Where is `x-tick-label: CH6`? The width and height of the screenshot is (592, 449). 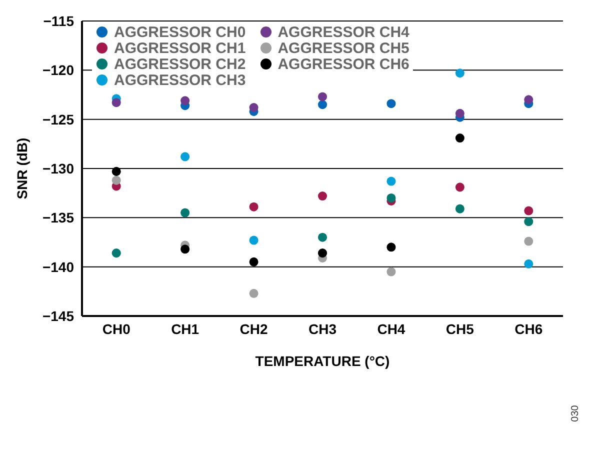
x-tick-label: CH6 is located at coordinates (528, 328).